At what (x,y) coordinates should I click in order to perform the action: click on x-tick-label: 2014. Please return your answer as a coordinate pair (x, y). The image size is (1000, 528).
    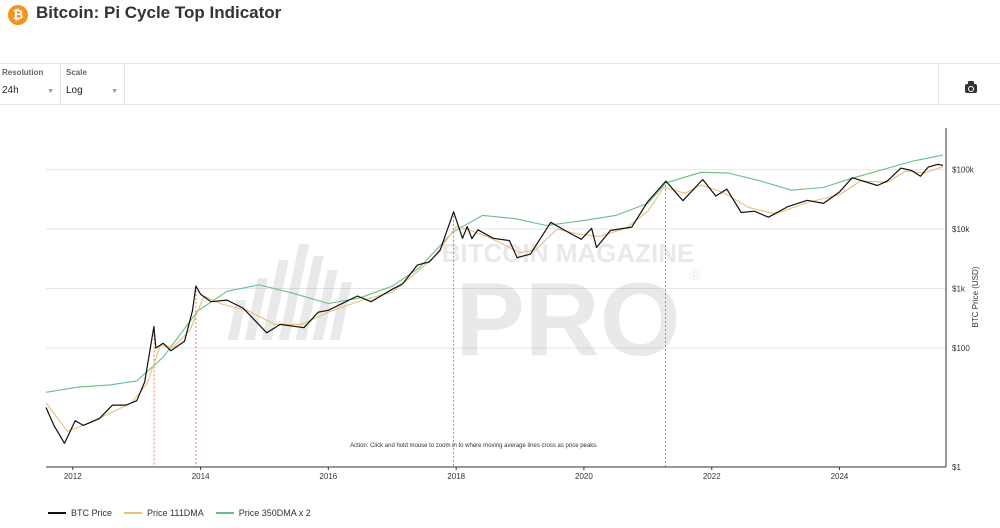
    Looking at the image, I should click on (201, 476).